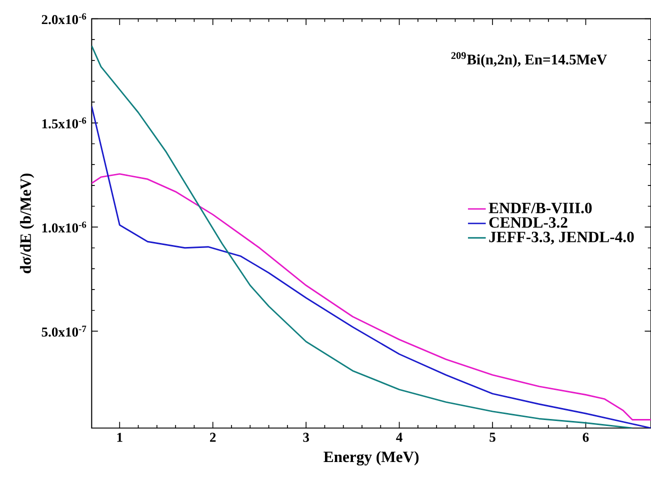 The height and width of the screenshot is (489, 651). Describe the element at coordinates (64, 227) in the screenshot. I see `y-tick-label: 1.0x10$^{-6}$` at that location.